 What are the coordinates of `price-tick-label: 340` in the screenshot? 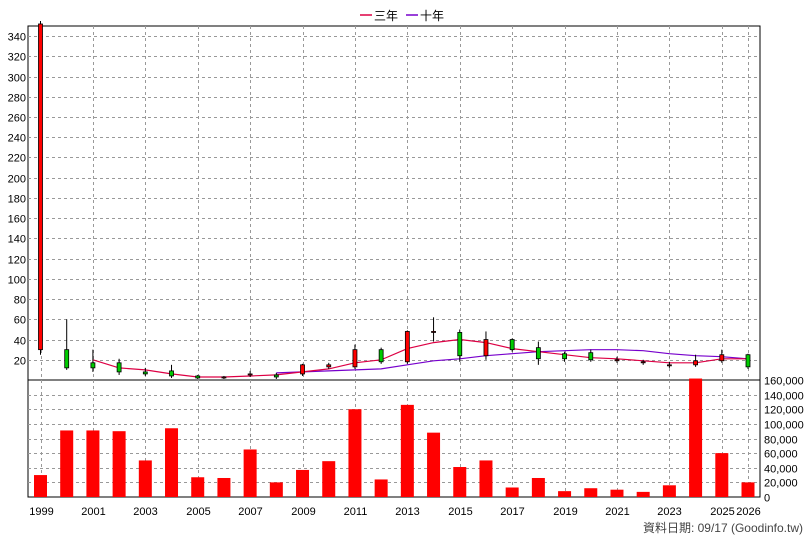 It's located at (17, 38).